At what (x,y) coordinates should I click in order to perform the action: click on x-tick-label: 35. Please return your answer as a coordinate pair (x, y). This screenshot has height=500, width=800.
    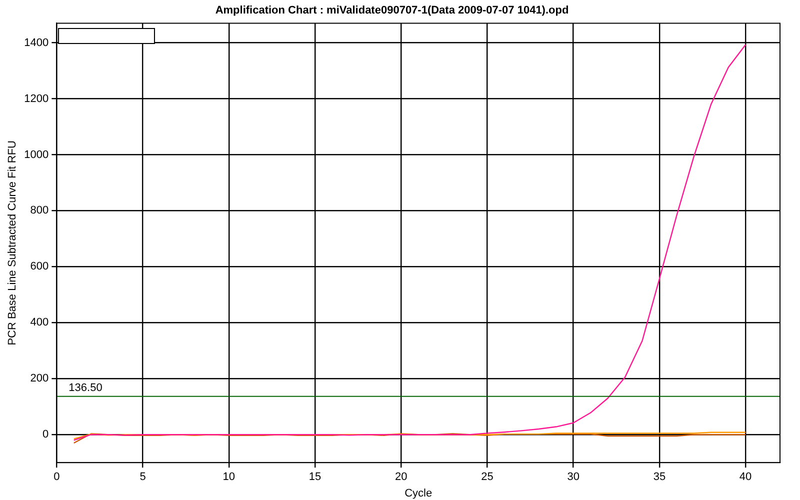
    Looking at the image, I should click on (659, 477).